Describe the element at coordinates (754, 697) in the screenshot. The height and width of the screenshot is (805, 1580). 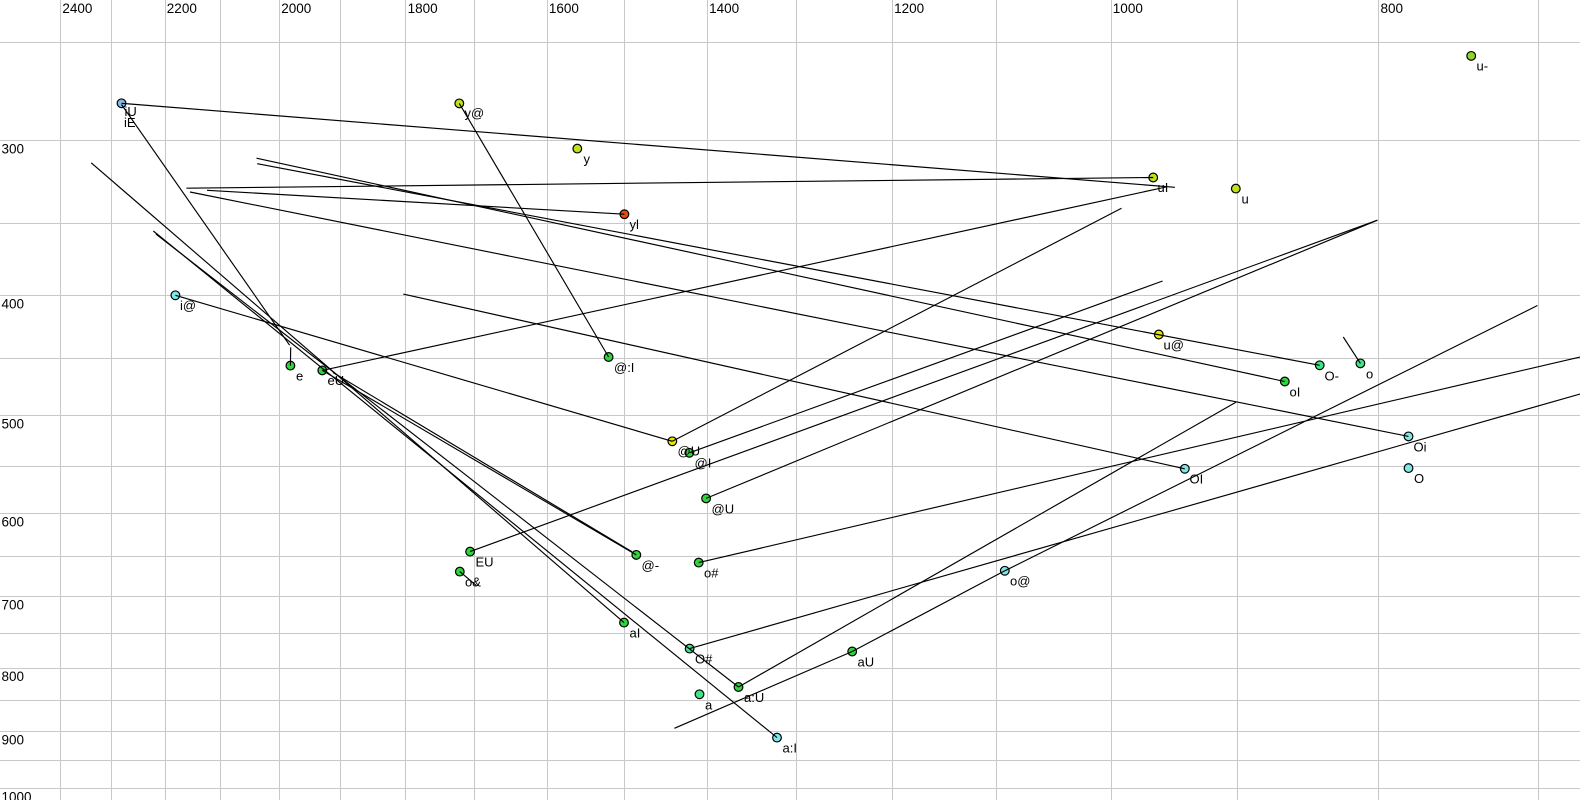
I see `svg-text: a:U` at that location.